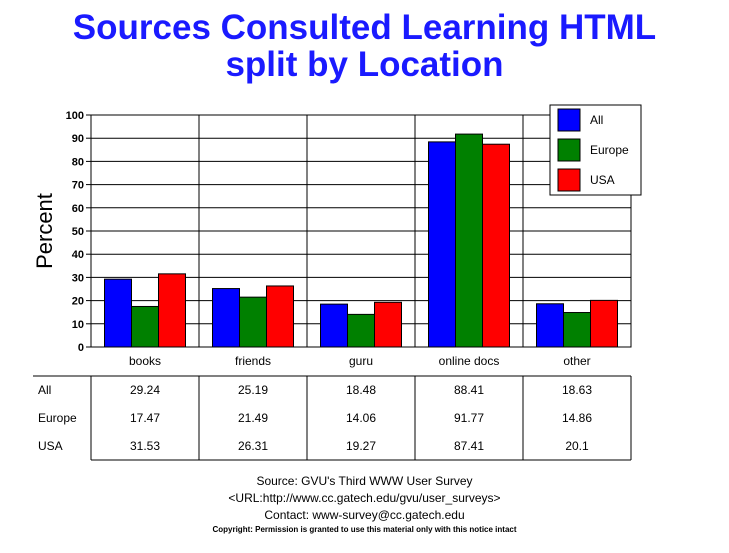  What do you see at coordinates (596, 120) in the screenshot?
I see `legend-label-all: All` at bounding box center [596, 120].